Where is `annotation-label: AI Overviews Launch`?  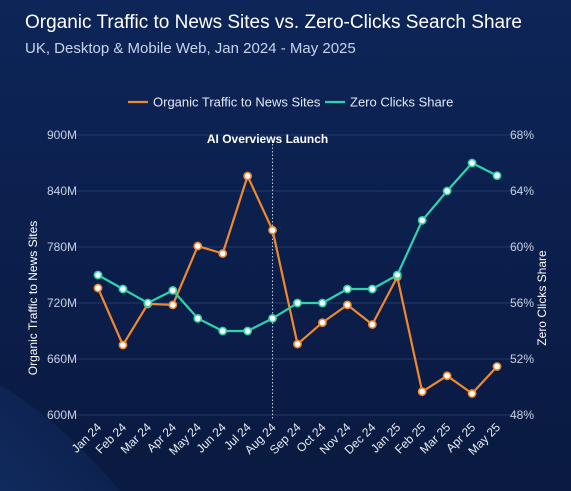 annotation-label: AI Overviews Launch is located at coordinates (267, 139).